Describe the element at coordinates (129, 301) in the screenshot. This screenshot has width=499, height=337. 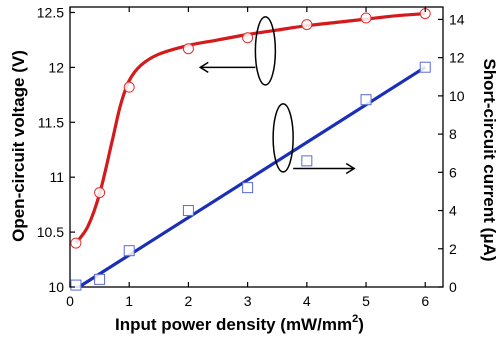
I see `x-tick-label: 1` at that location.